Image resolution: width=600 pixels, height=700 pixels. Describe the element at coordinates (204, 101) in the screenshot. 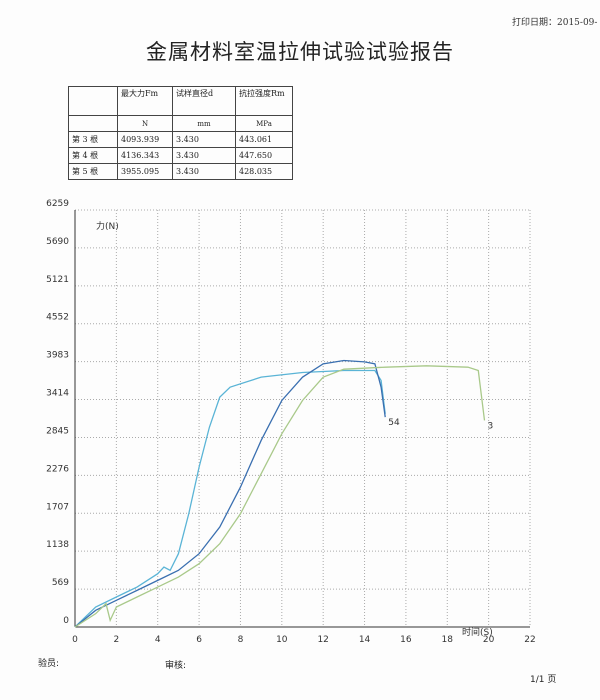

I see `header-cell: 试样直径d` at that location.